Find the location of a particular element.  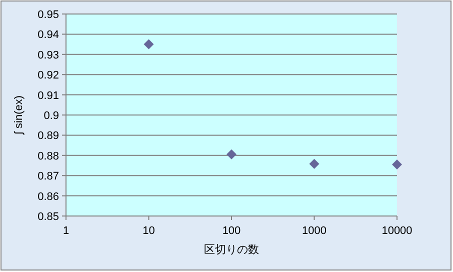

y-tick-label: 0.89 is located at coordinates (48, 136).